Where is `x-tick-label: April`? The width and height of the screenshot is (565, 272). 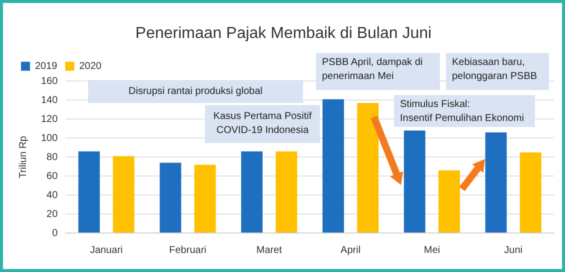 x-tick-label: April is located at coordinates (350, 250).